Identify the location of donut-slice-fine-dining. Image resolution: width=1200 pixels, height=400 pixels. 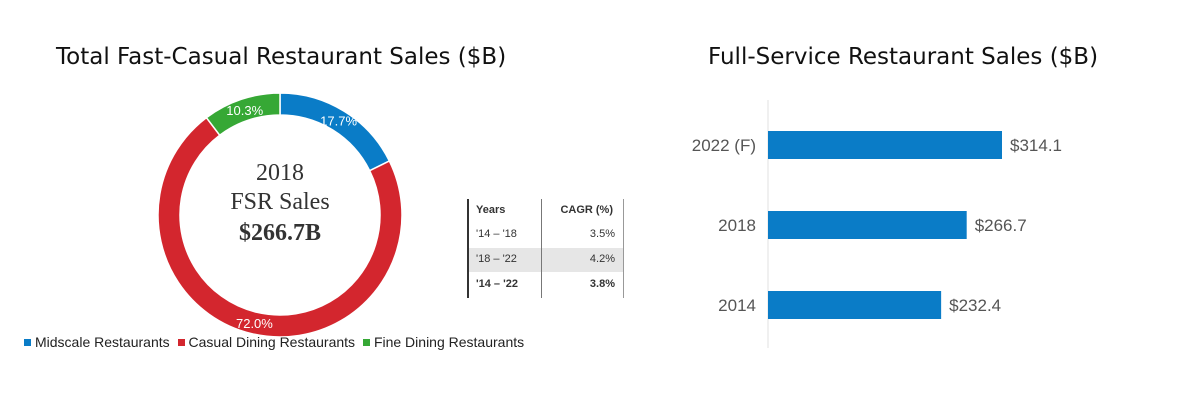
(243, 114).